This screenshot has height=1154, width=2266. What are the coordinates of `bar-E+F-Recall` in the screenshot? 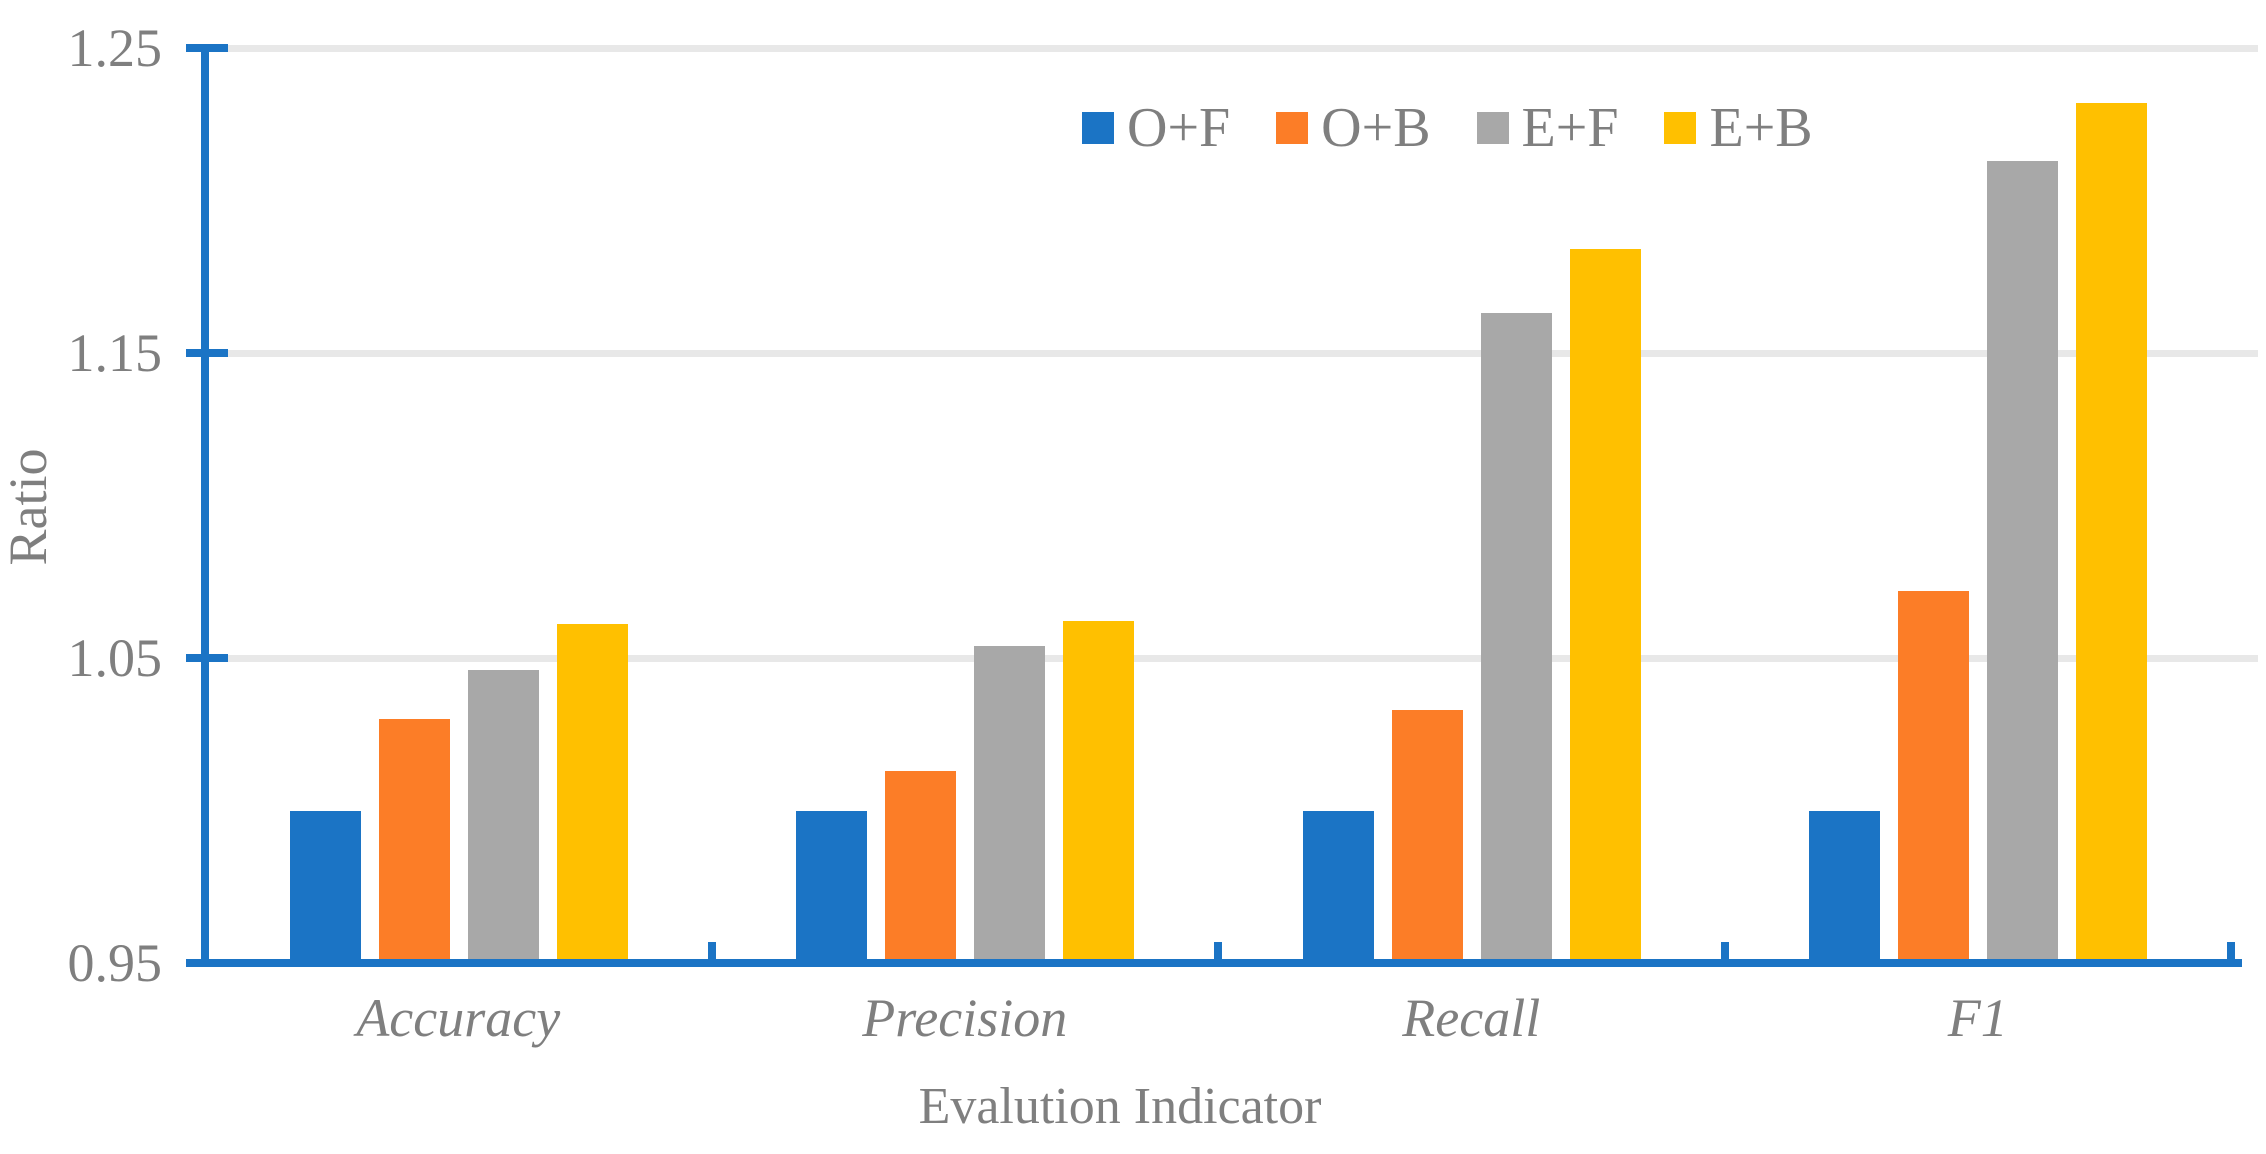 It's located at (1516, 638).